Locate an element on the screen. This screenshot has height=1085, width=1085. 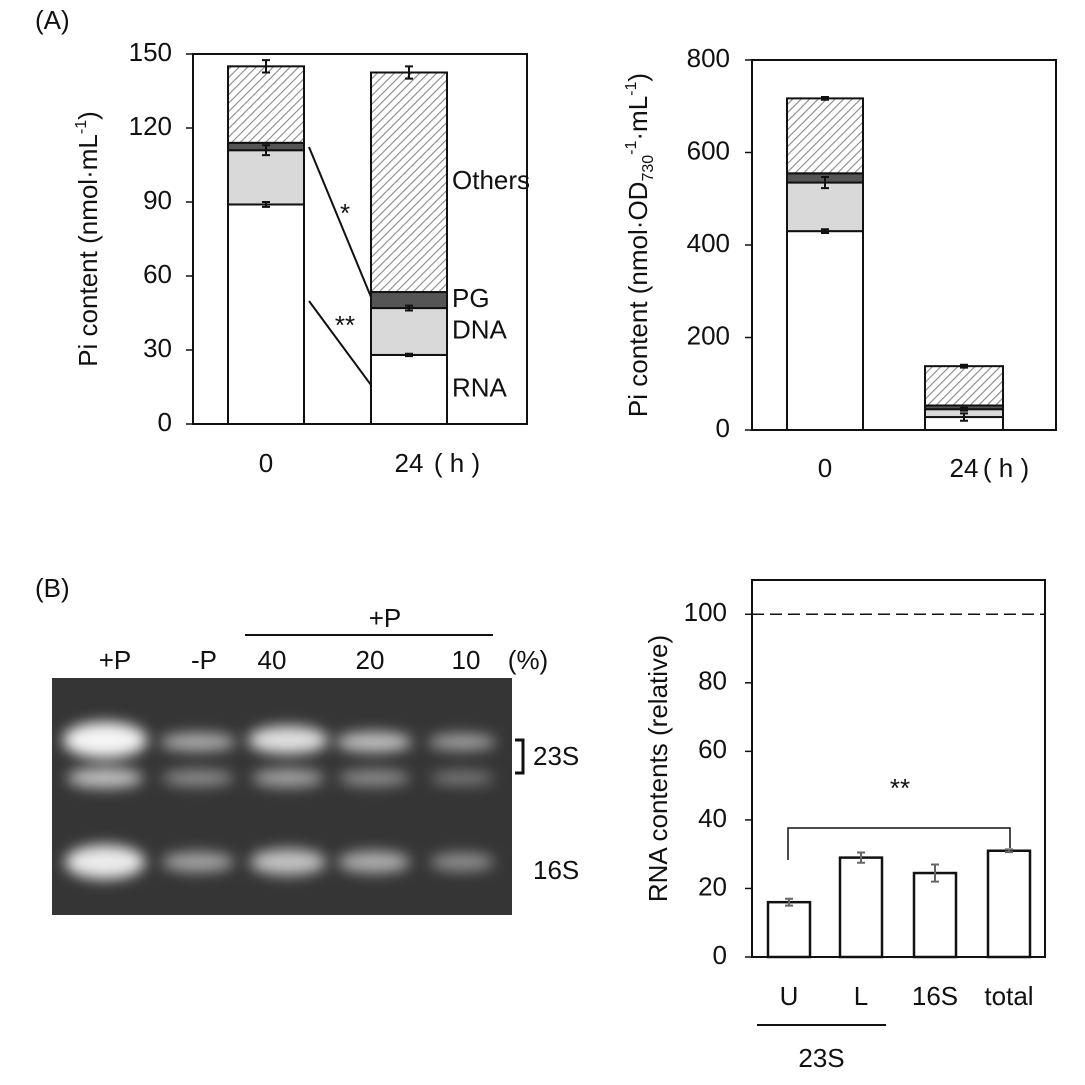
y-axis-label: Pi content (nmol·OD730-1·mL-1) is located at coordinates (640, 245).